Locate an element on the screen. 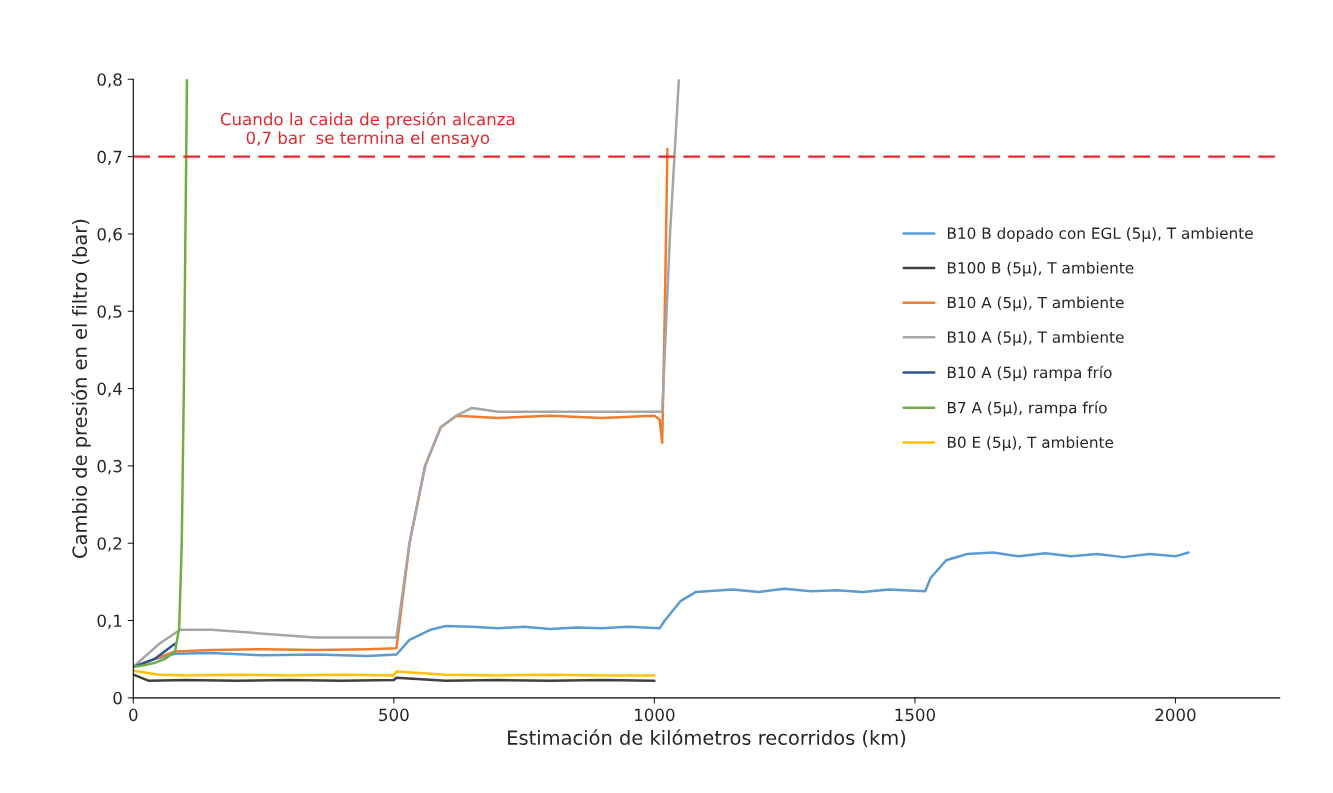 Image resolution: width=1333 pixels, height=793 pixels. y-tick-label: 0,6 is located at coordinates (109, 235).